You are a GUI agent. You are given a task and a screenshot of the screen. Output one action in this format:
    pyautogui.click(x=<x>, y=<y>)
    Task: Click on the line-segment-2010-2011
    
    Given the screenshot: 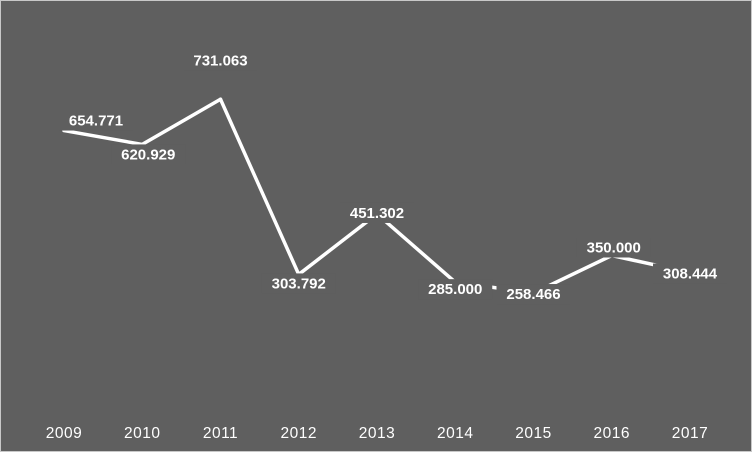 What is the action you would take?
    pyautogui.click(x=181, y=122)
    